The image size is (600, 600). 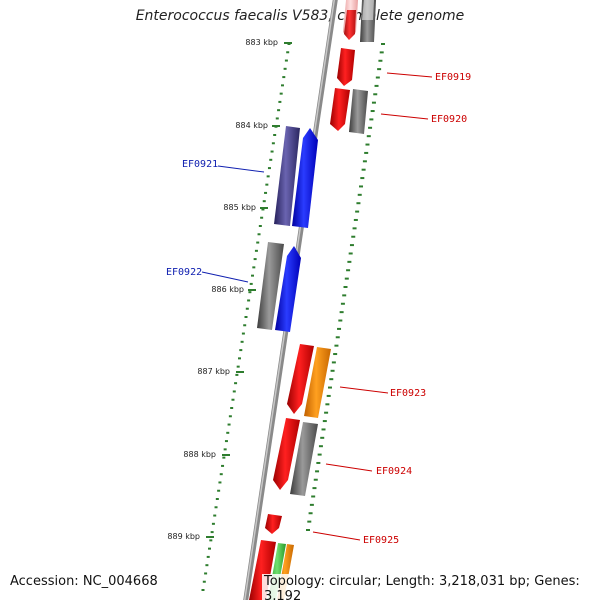 What do you see at coordinates (286, 454) in the screenshot?
I see `gene-EF0924-arrow-red` at bounding box center [286, 454].